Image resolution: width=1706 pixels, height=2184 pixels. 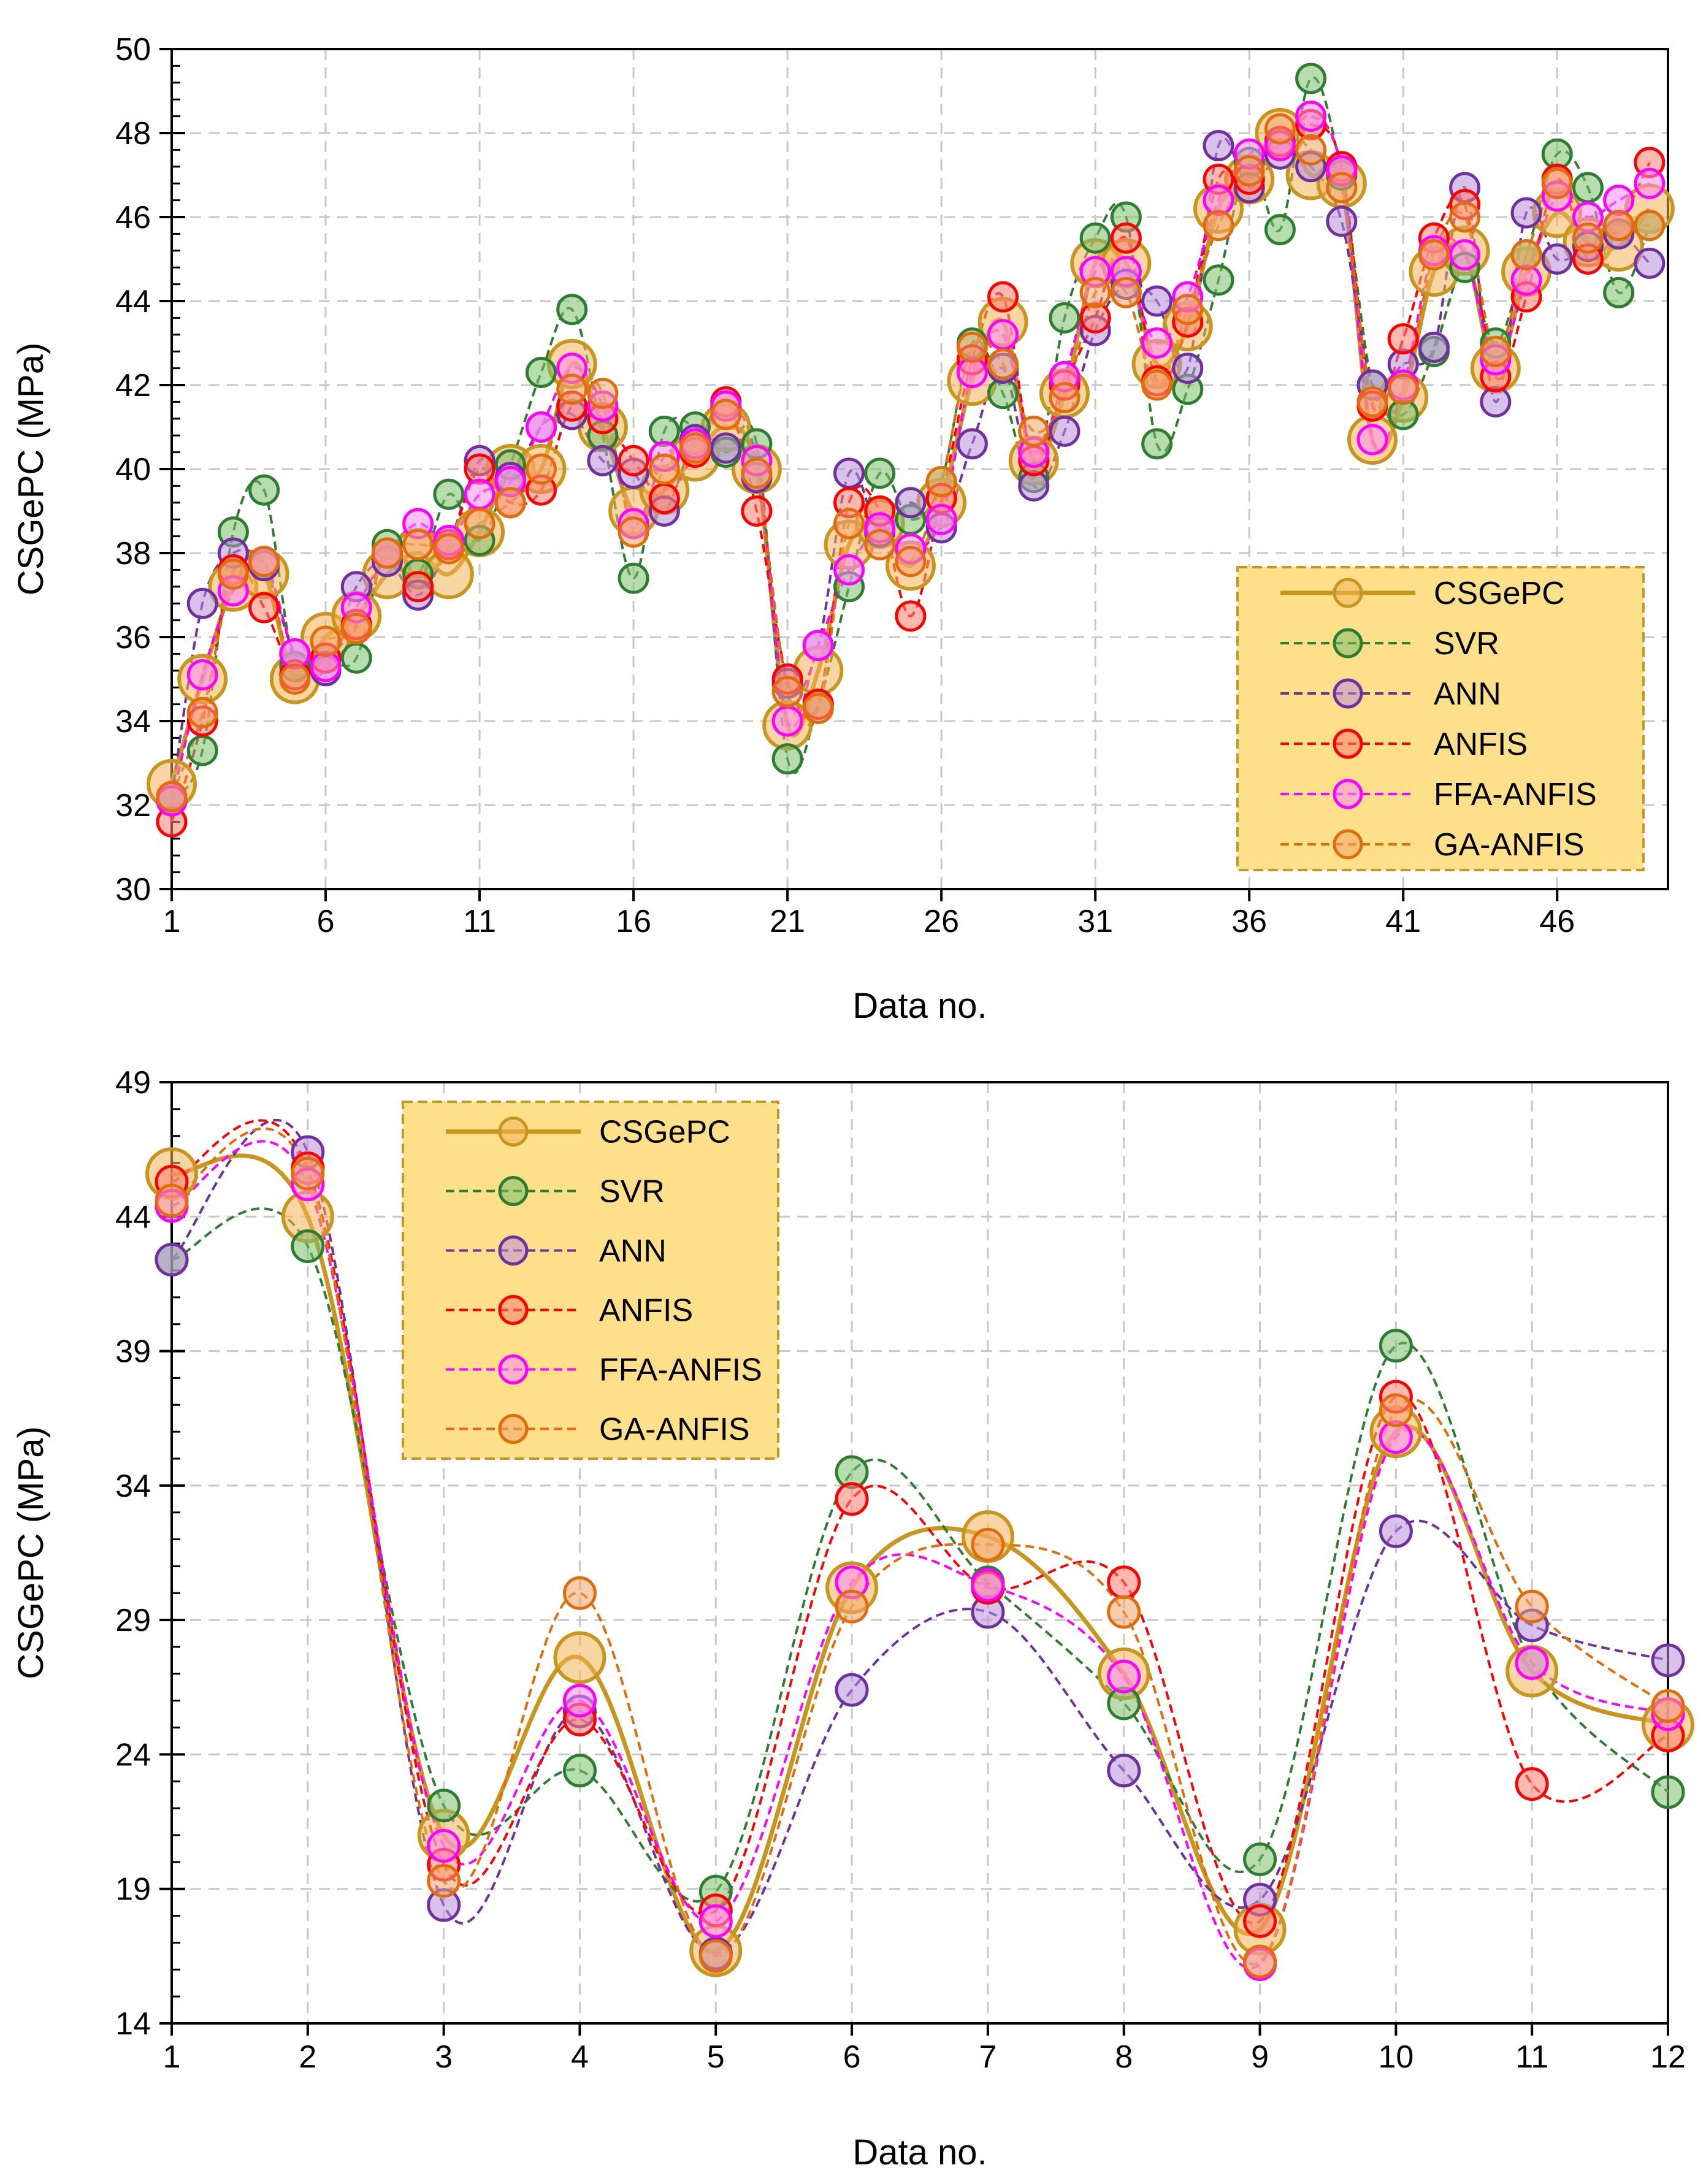 What do you see at coordinates (133, 1890) in the screenshot?
I see `y-tick-label: 19` at bounding box center [133, 1890].